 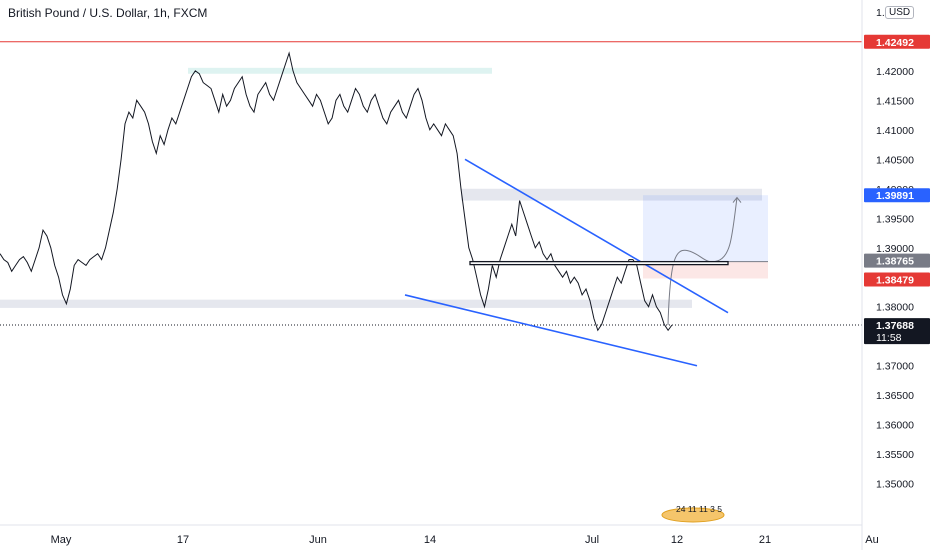 What do you see at coordinates (183, 540) in the screenshot?
I see `time-tick-label: 17` at bounding box center [183, 540].